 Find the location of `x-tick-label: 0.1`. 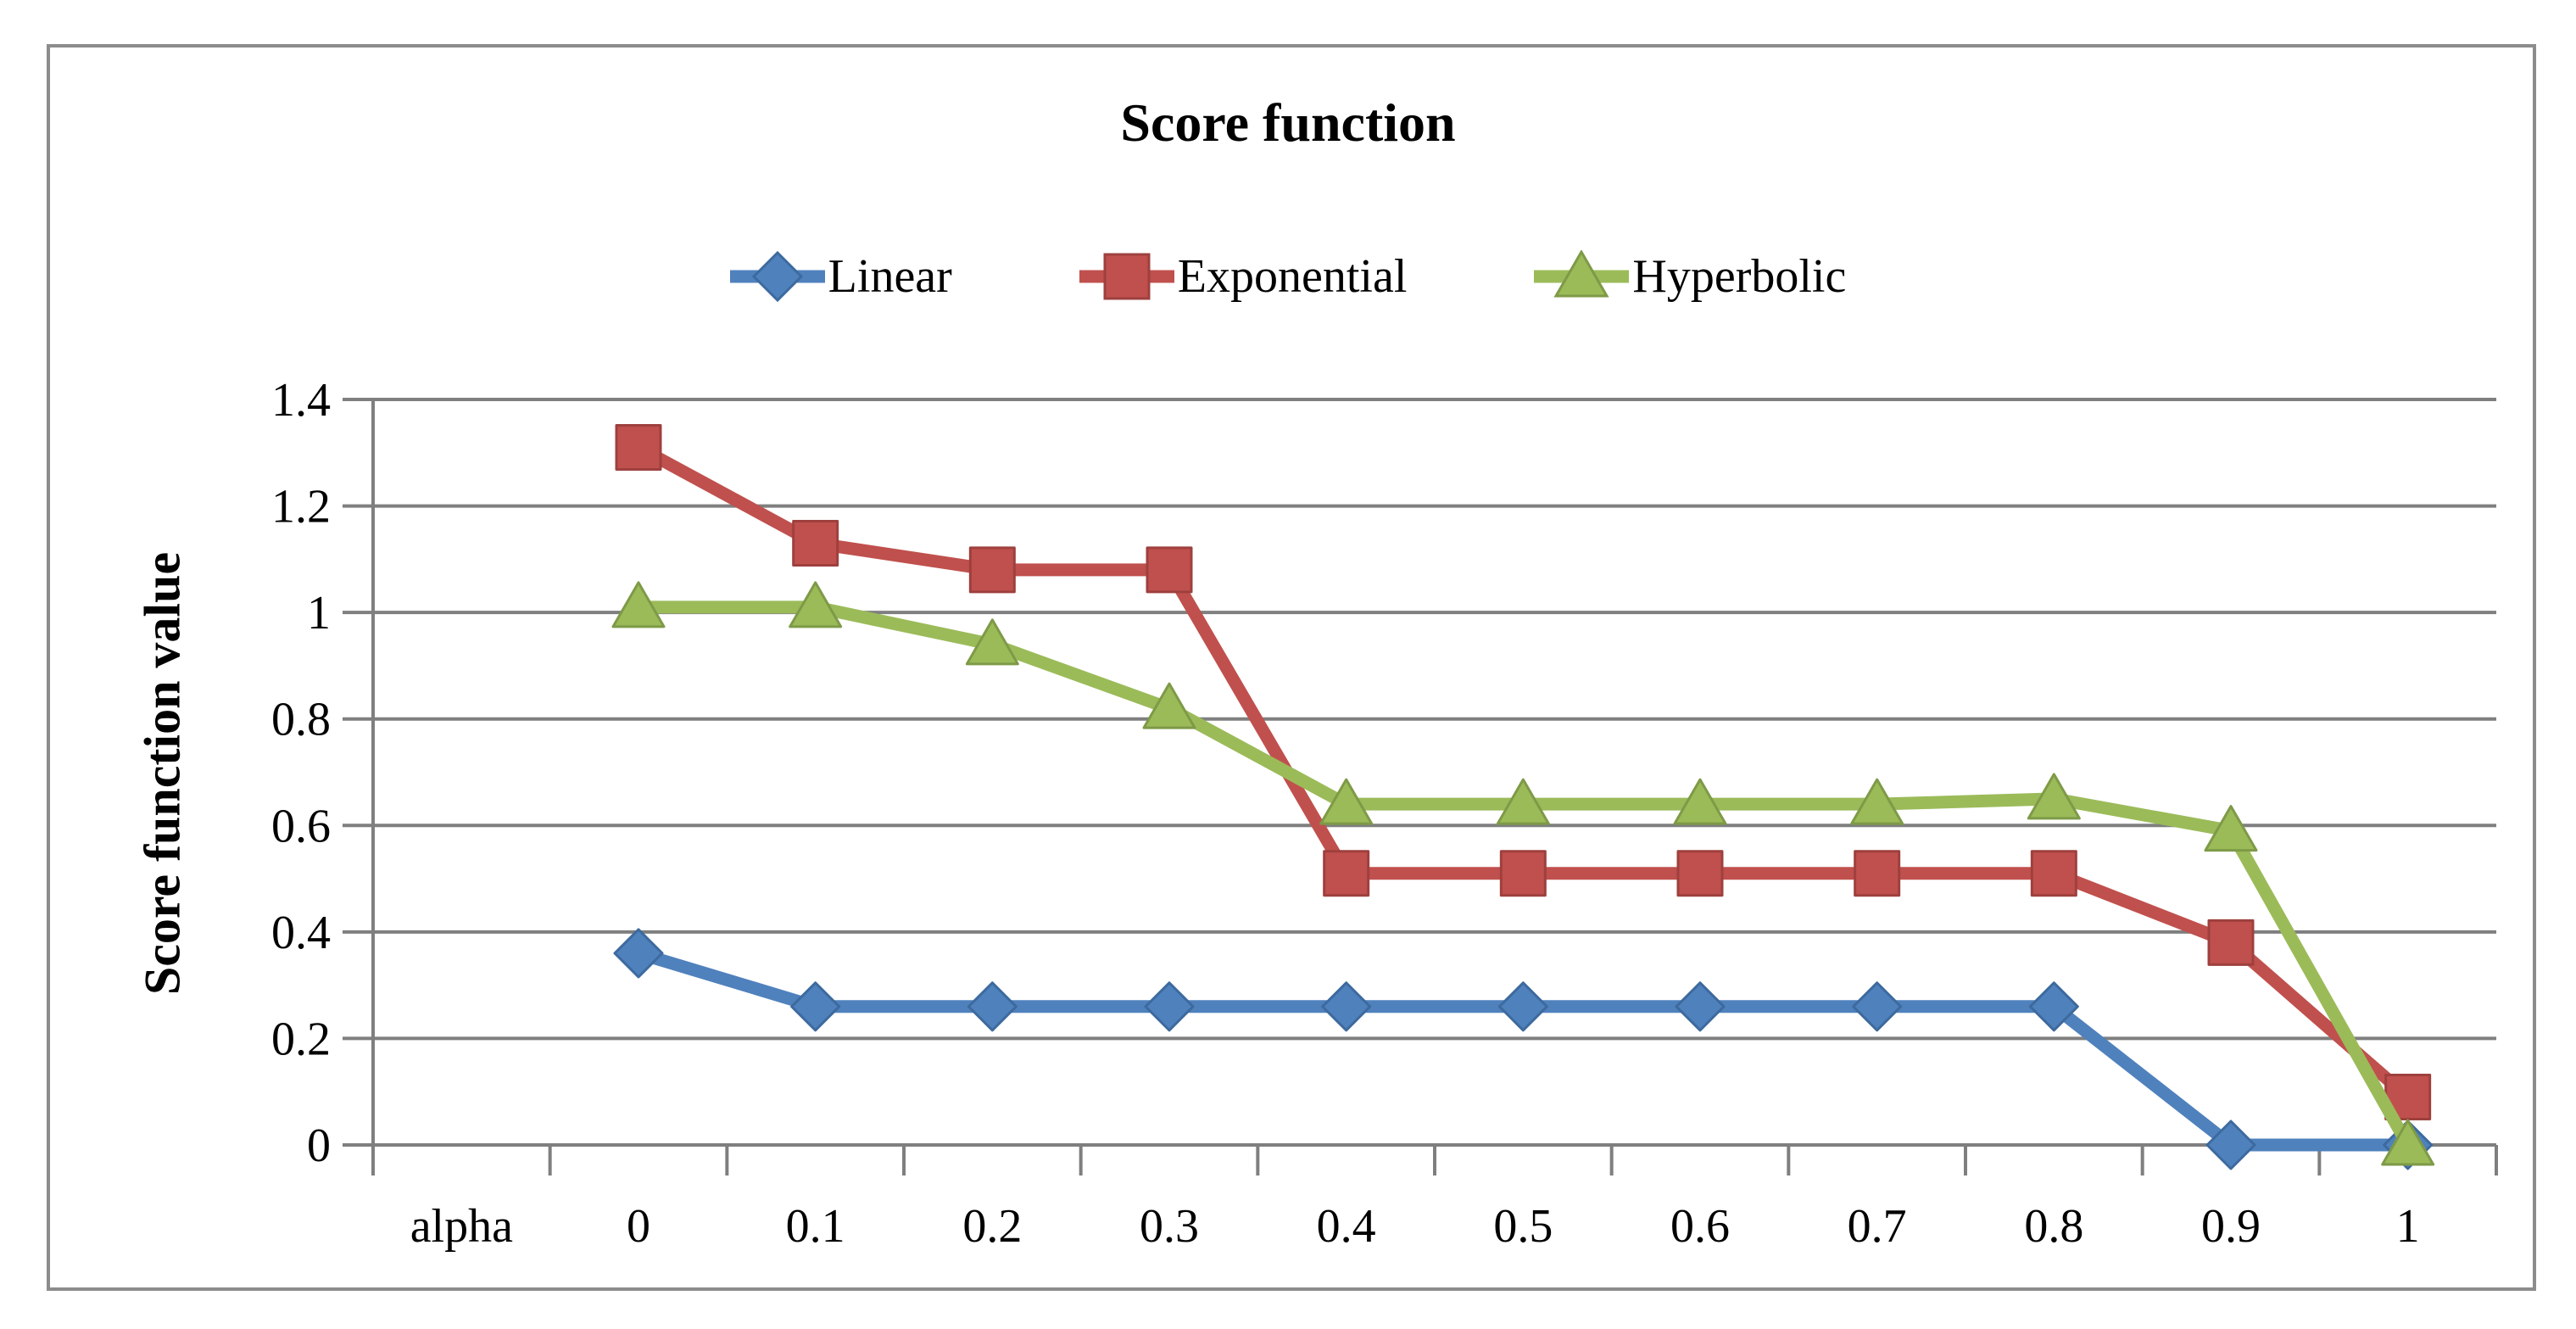

x-tick-label: 0.1 is located at coordinates (815, 1226).